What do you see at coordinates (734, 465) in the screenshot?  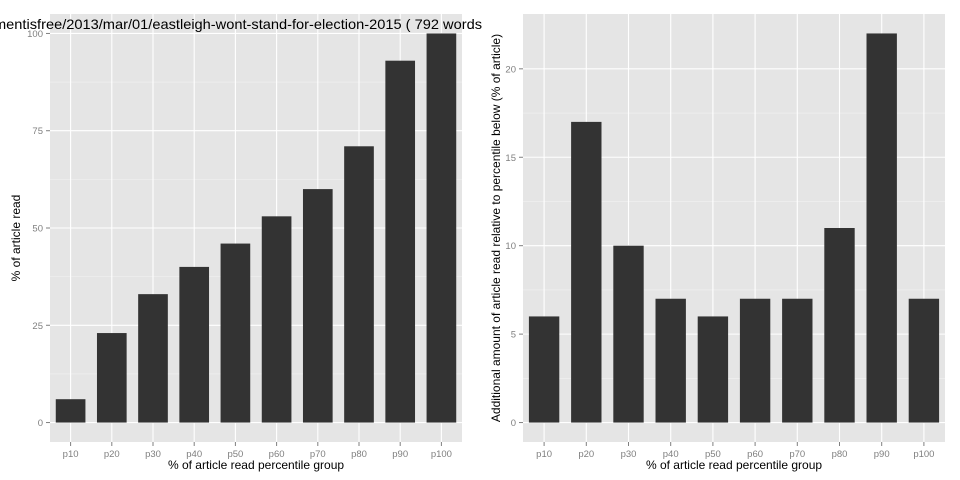 I see `x-axis-title-right: % of article read percentile group` at bounding box center [734, 465].